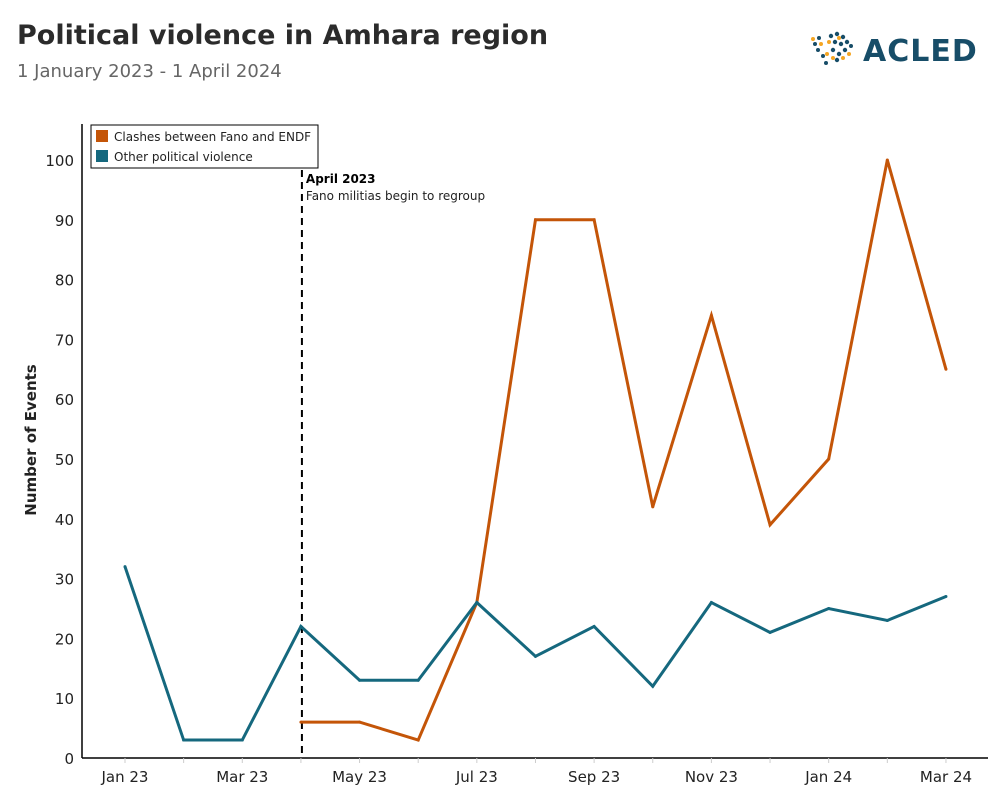 The image size is (1000, 800). What do you see at coordinates (64, 400) in the screenshot?
I see `y-tick-label: 60` at bounding box center [64, 400].